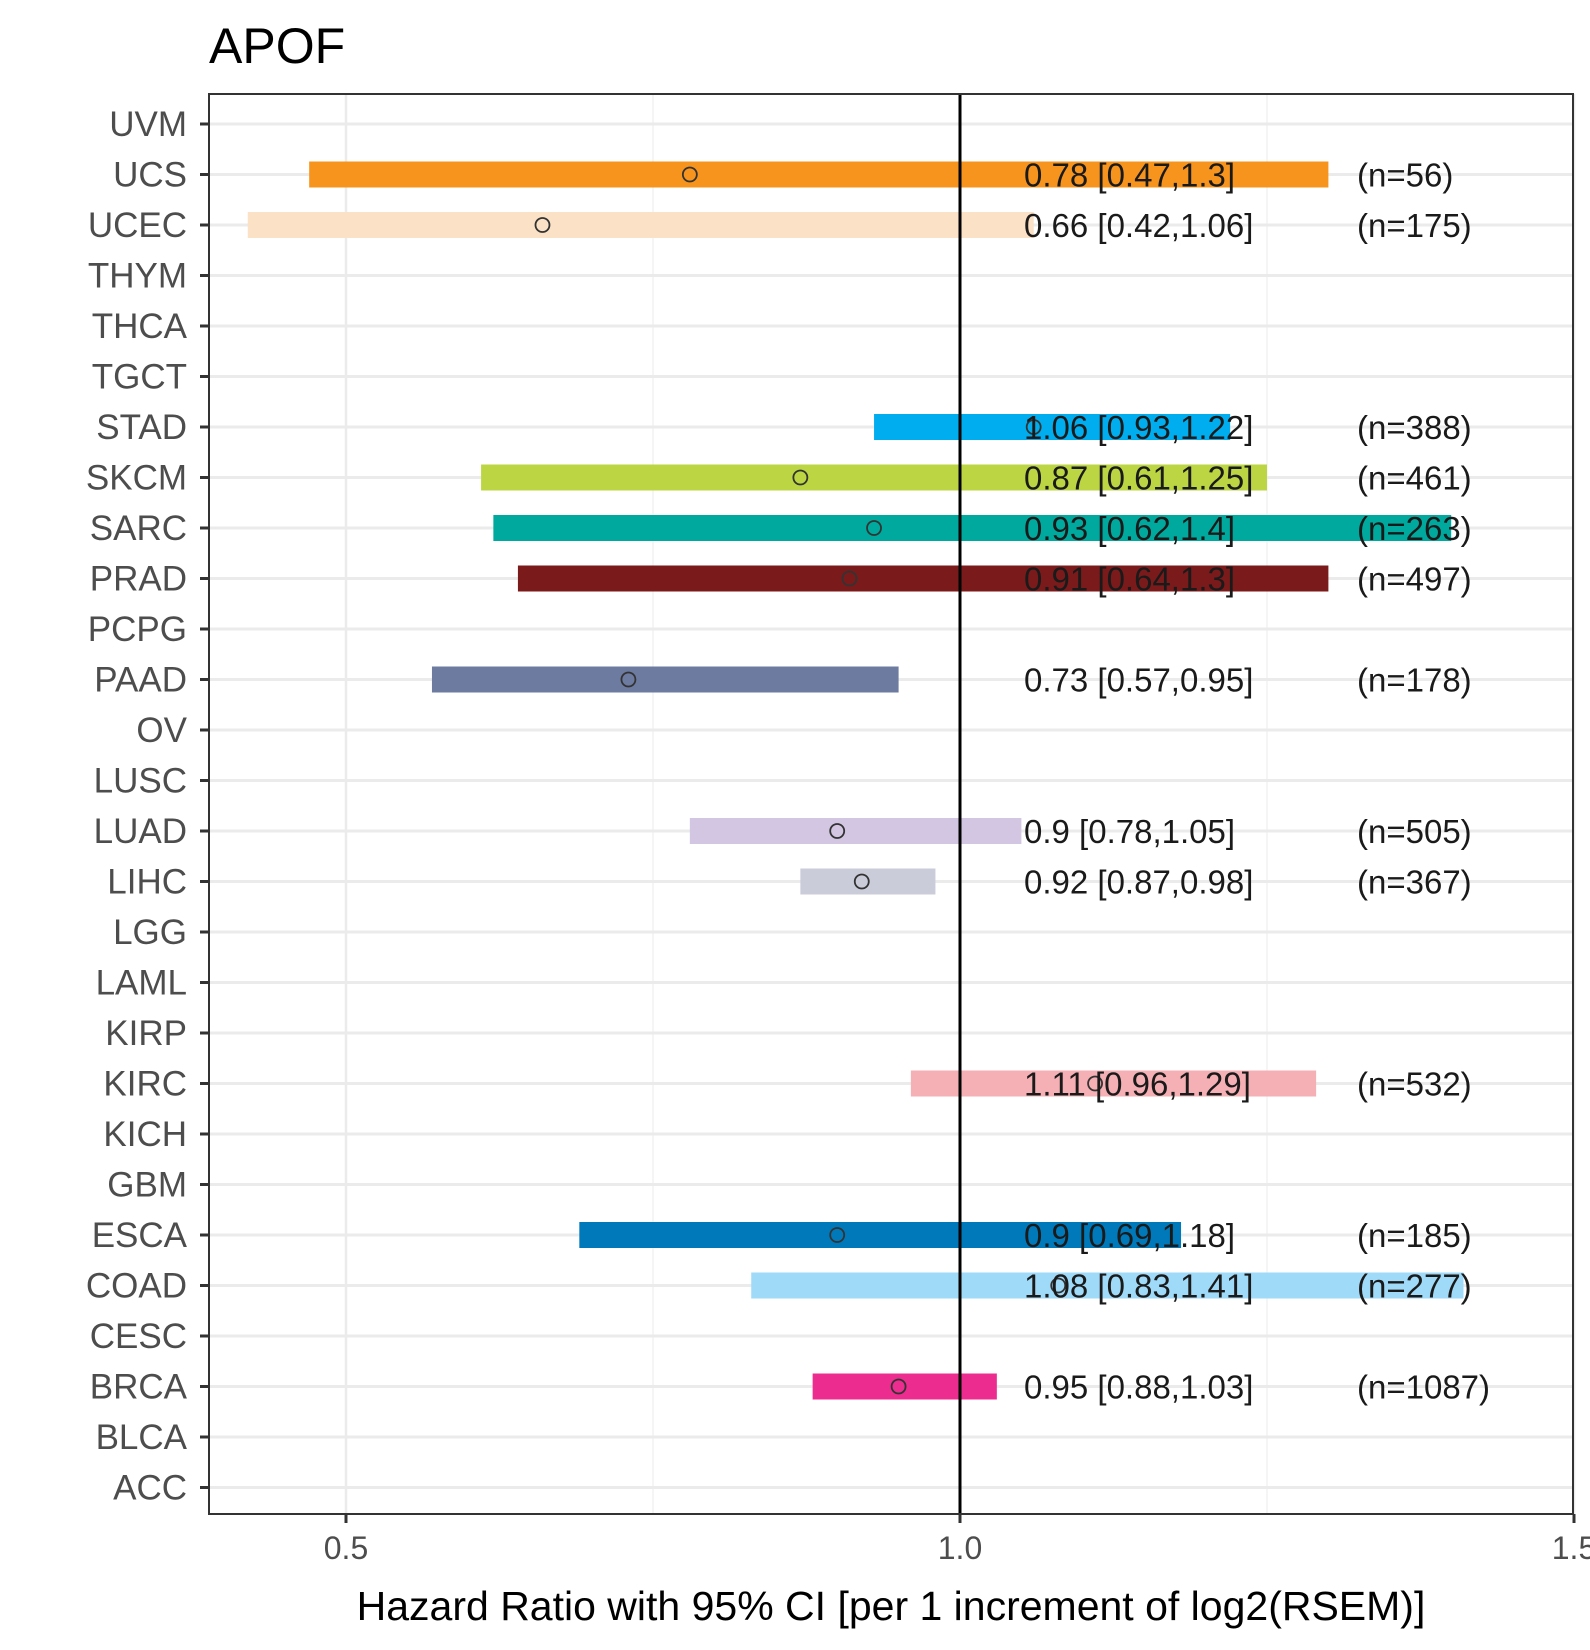  I want to click on sample-size-label: (n=532), so click(1414, 1084).